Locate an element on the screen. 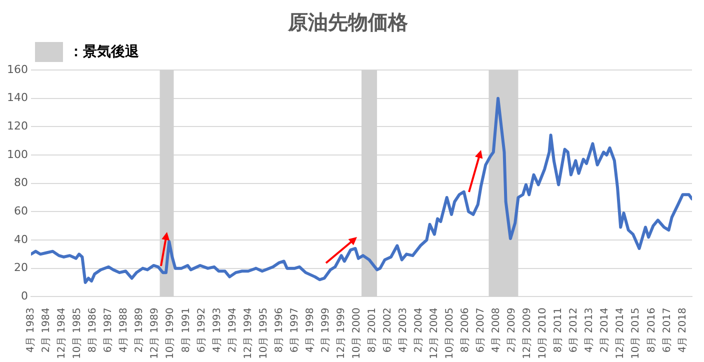 The width and height of the screenshot is (704, 362). y-tick-label: 160 is located at coordinates (17, 69).